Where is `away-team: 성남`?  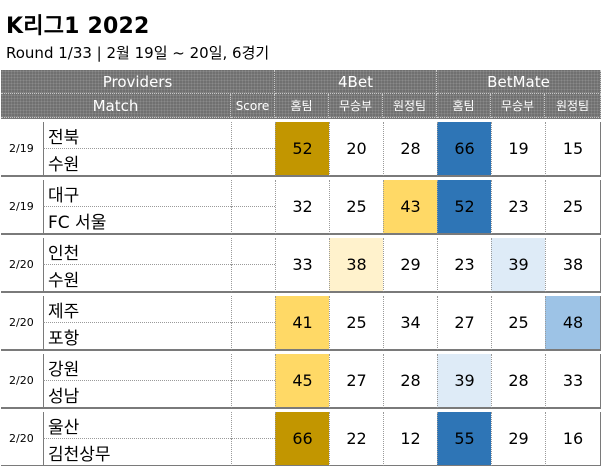 away-team: 성남 is located at coordinates (137, 394).